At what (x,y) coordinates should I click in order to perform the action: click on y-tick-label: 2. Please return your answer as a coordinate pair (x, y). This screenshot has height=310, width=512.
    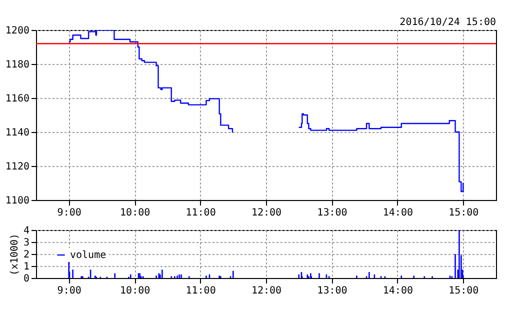
    Looking at the image, I should click on (26, 255).